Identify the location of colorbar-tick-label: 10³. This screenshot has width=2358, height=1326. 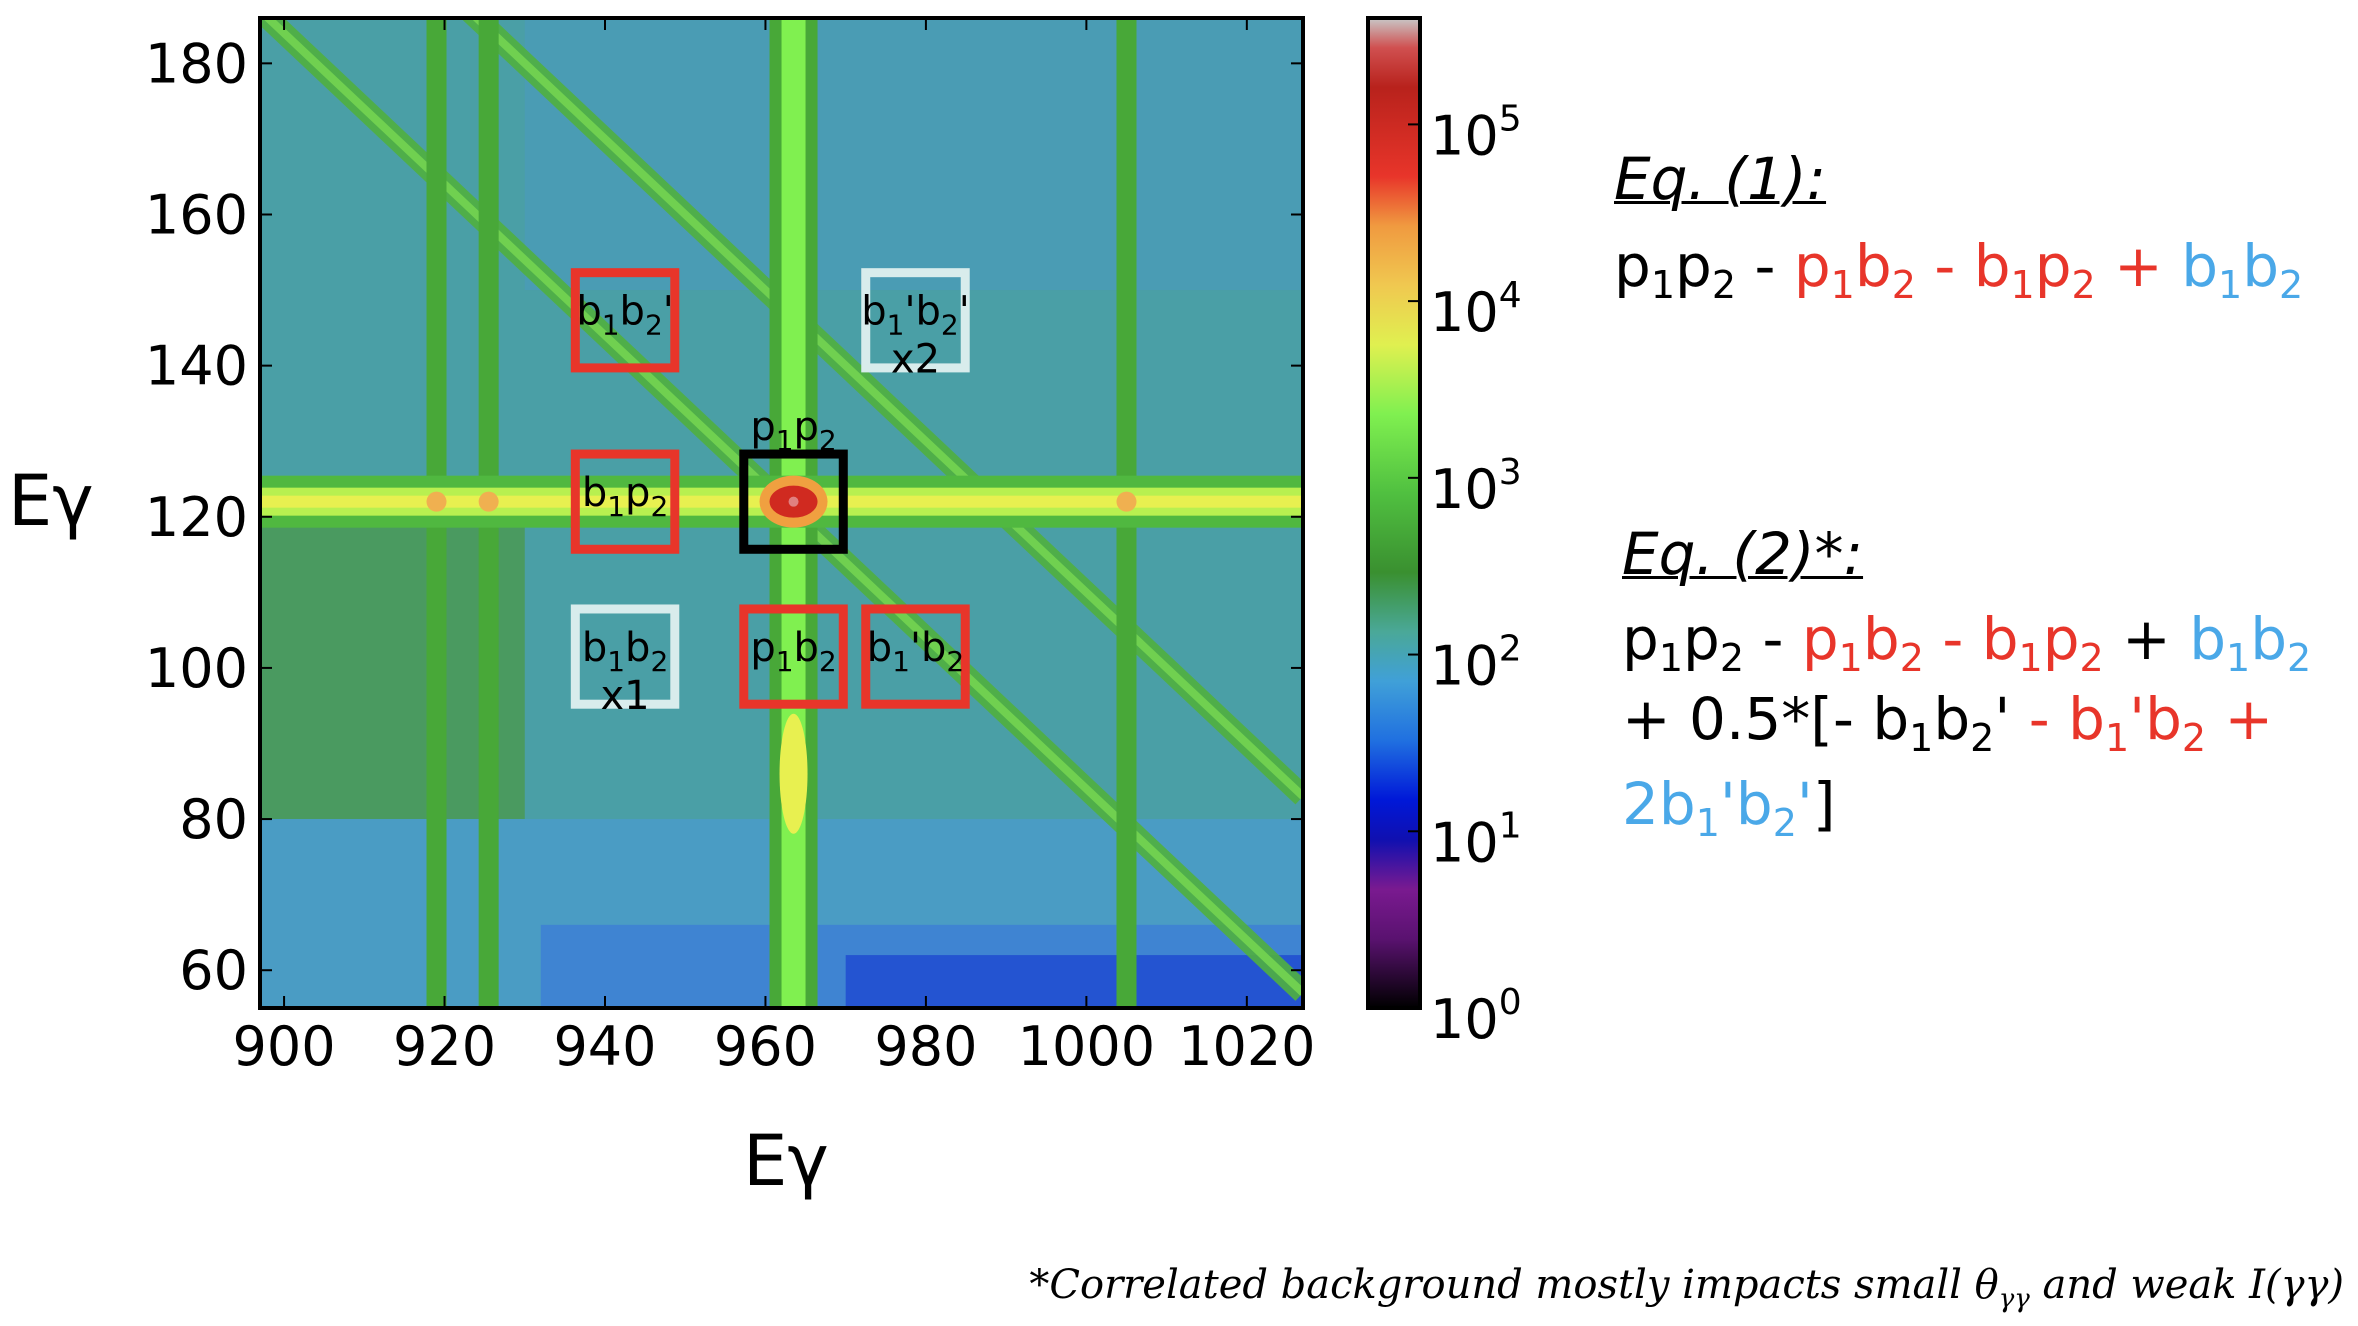
(1476, 486).